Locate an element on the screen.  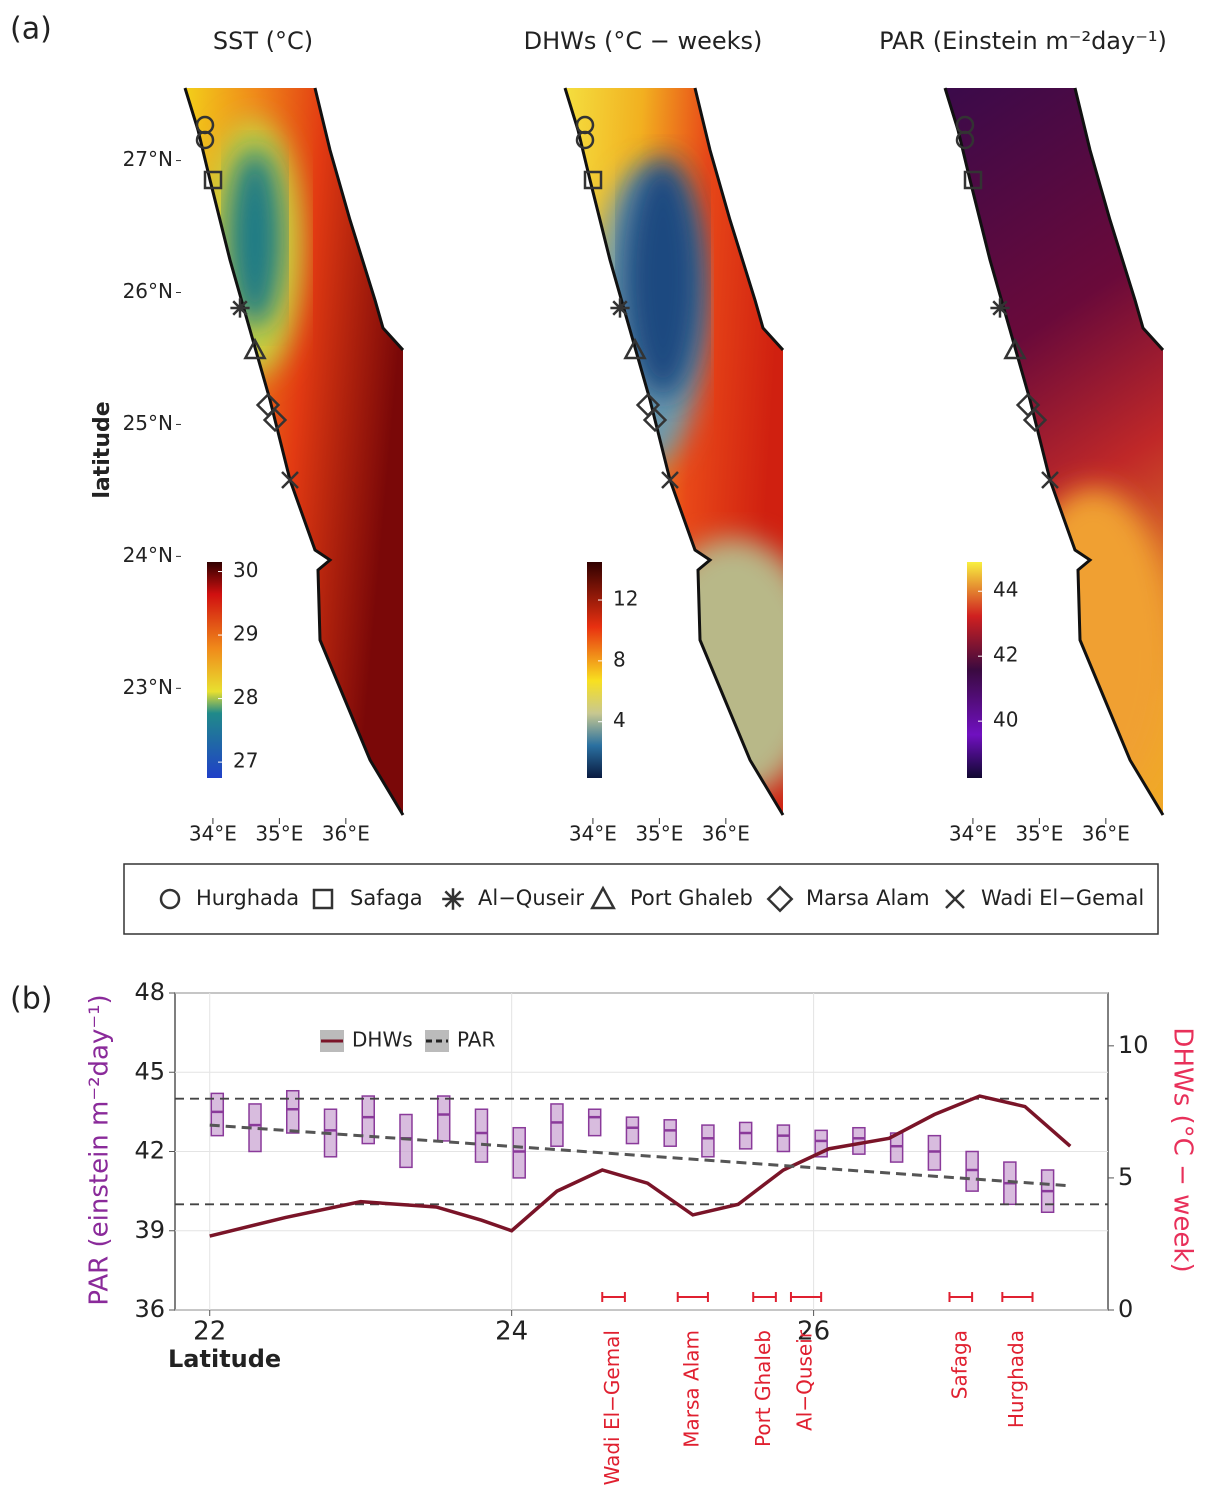
legend-box is located at coordinates (641, 899).